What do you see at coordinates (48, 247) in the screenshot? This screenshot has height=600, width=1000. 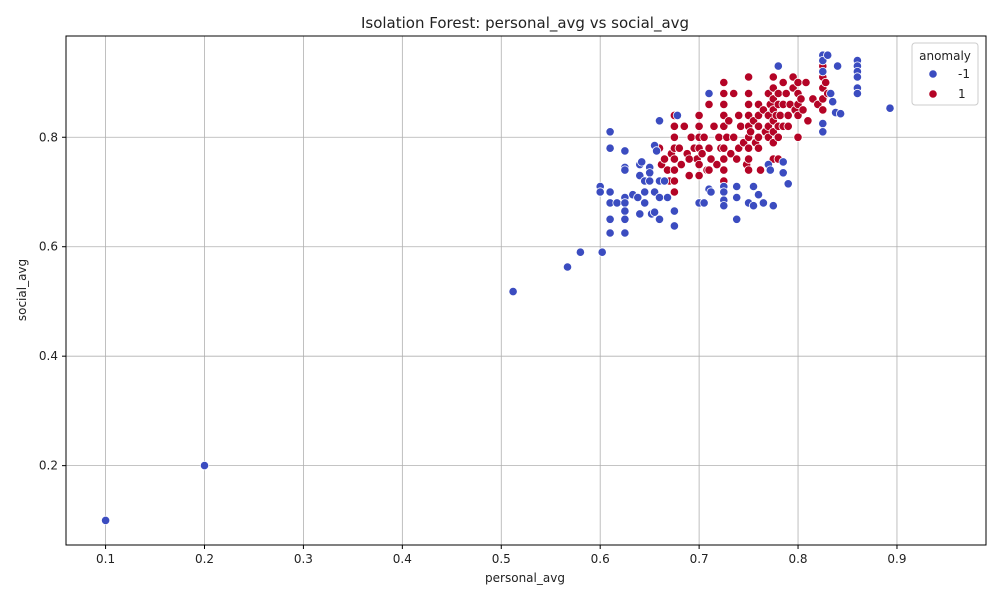 I see `y-tick-label: 0.6` at bounding box center [48, 247].